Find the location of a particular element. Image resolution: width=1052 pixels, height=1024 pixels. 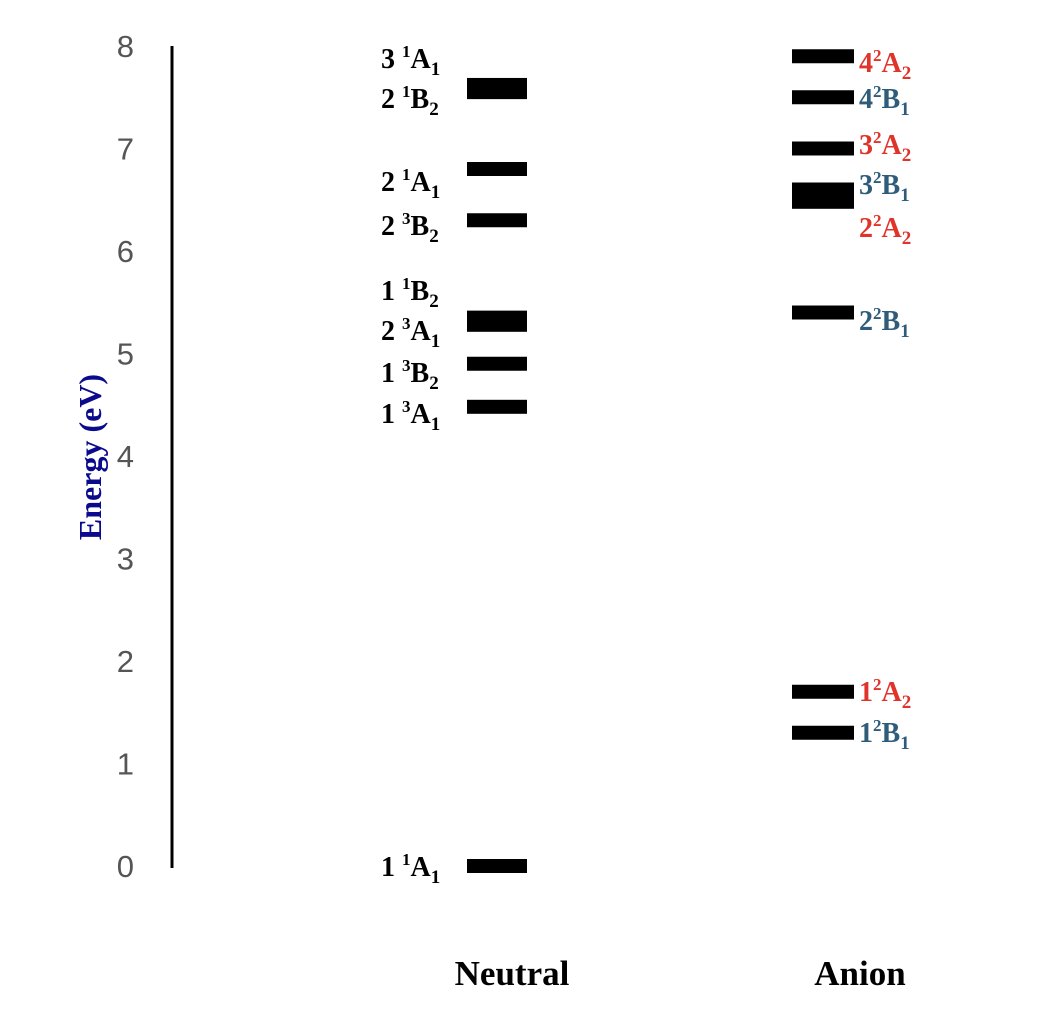

y-tick-label: 4 is located at coordinates (125, 456).